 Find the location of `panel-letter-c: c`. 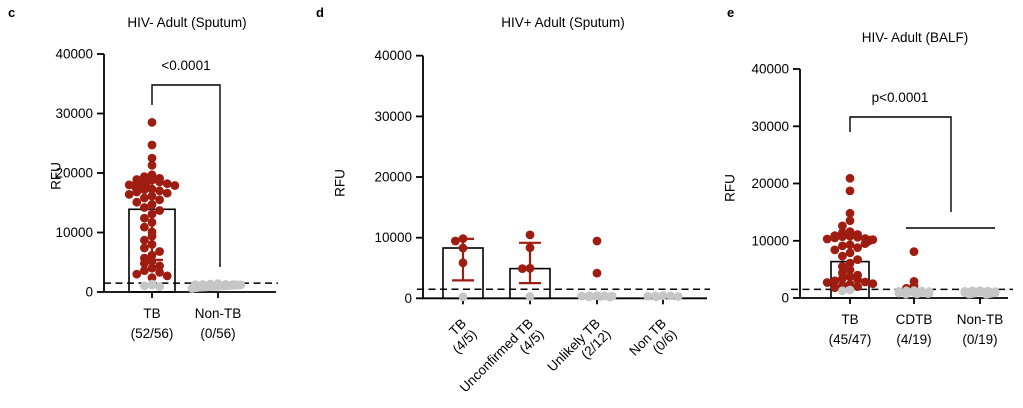

panel-letter-c: c is located at coordinates (12, 12).